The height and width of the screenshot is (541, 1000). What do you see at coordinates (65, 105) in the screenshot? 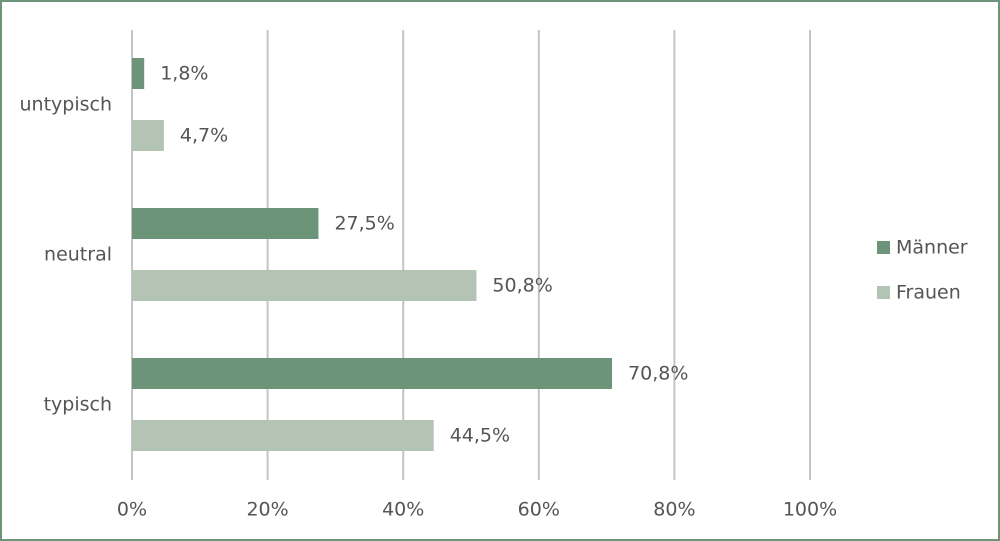
I see `y-tick-label: untypisch` at bounding box center [65, 105].